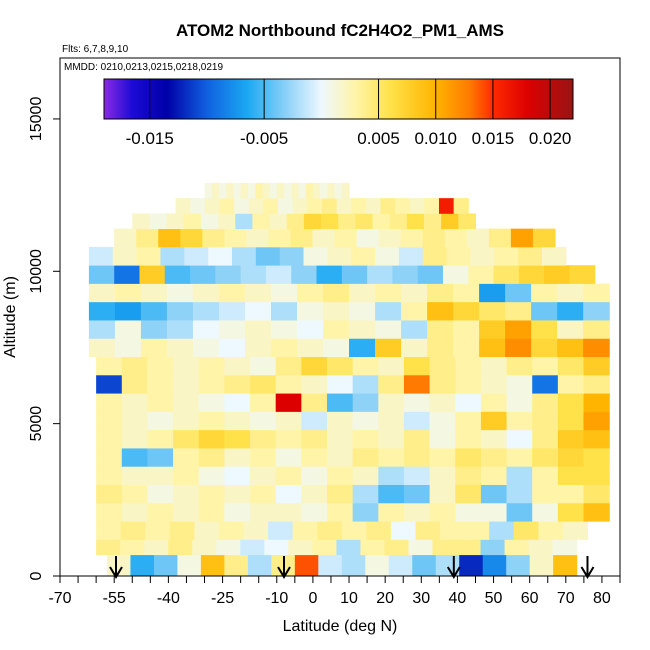  I want to click on x-tick-label: -70, so click(59, 598).